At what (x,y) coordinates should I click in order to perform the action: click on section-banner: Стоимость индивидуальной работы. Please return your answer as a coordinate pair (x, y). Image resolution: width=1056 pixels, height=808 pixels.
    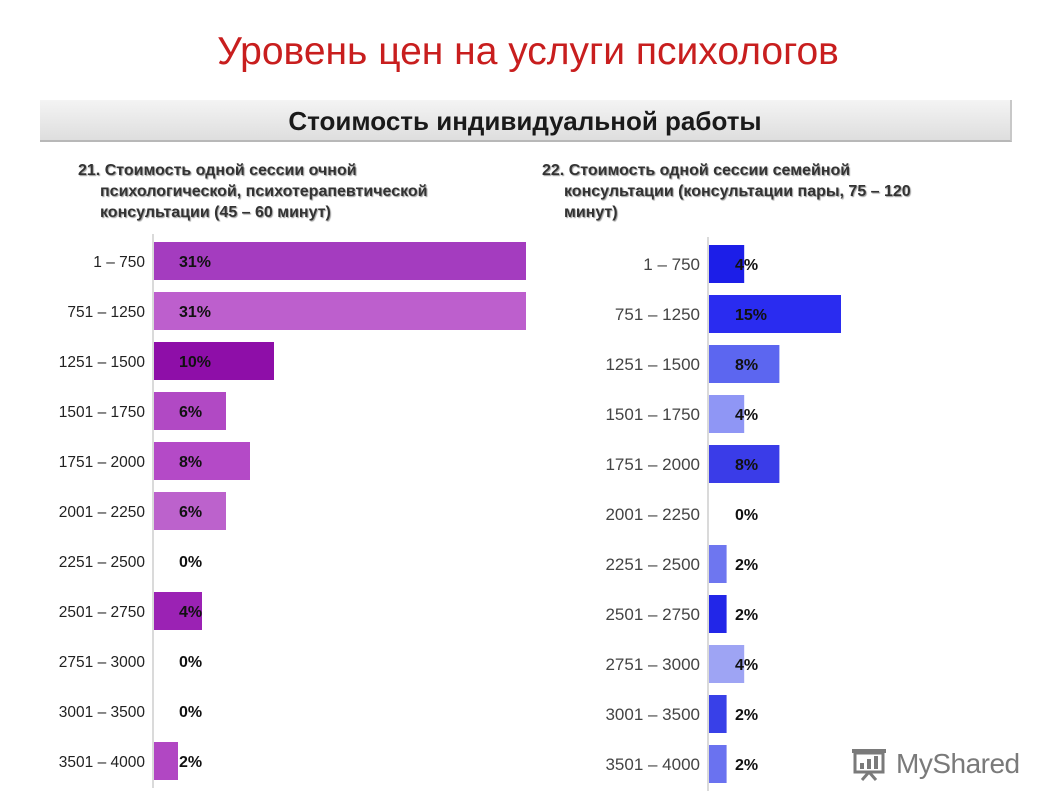
    Looking at the image, I should click on (526, 121).